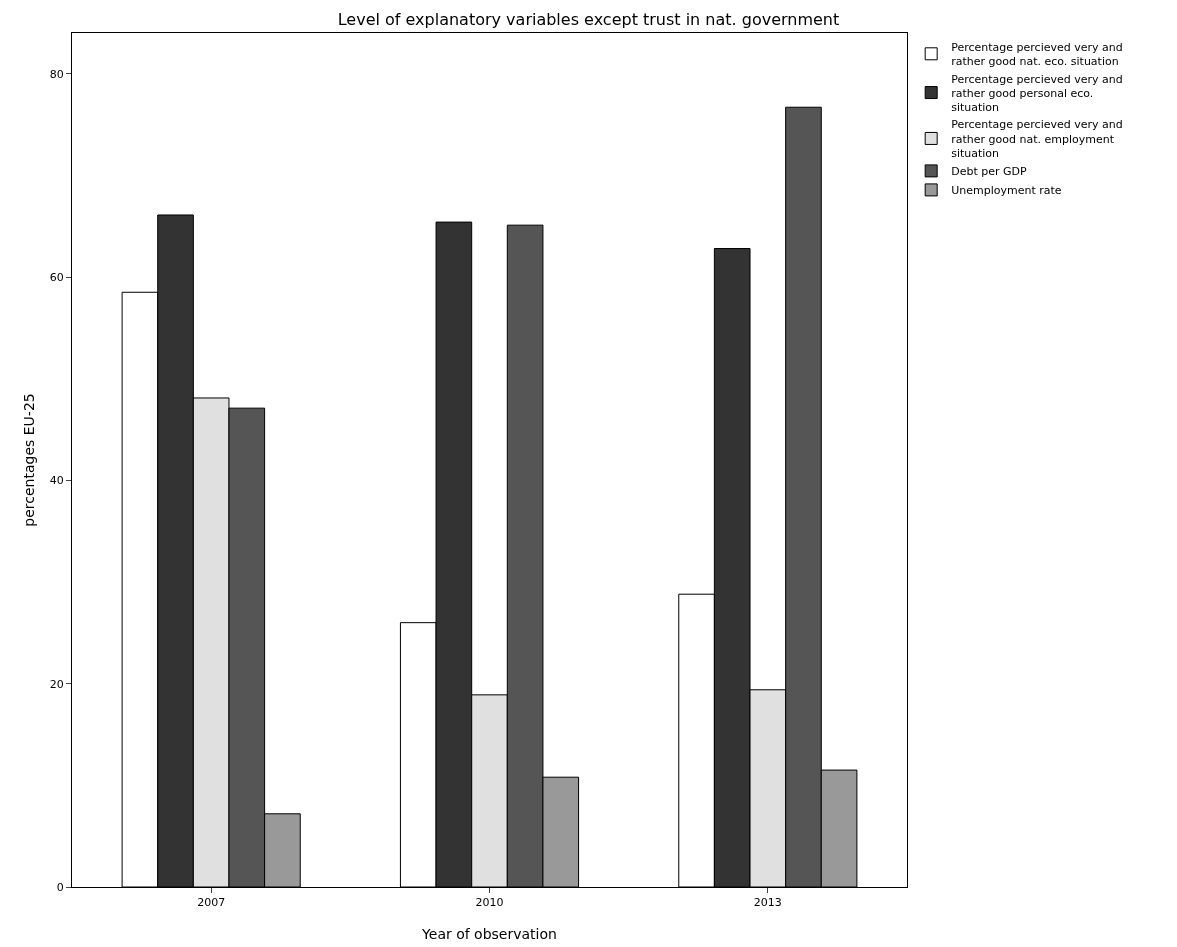 The height and width of the screenshot is (947, 1177). What do you see at coordinates (1037, 54) in the screenshot?
I see `legend-label: Percentage percieved very and rather good nat. eco. situation` at bounding box center [1037, 54].